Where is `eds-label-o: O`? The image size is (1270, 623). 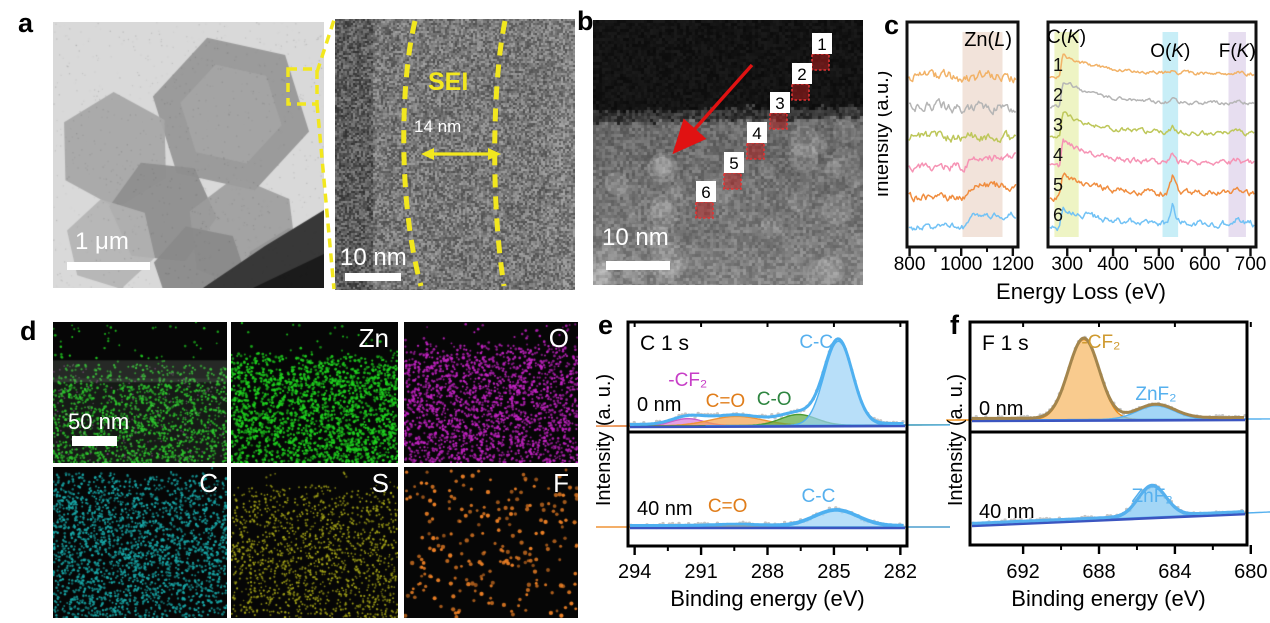
eds-label-o: O is located at coordinates (558, 338).